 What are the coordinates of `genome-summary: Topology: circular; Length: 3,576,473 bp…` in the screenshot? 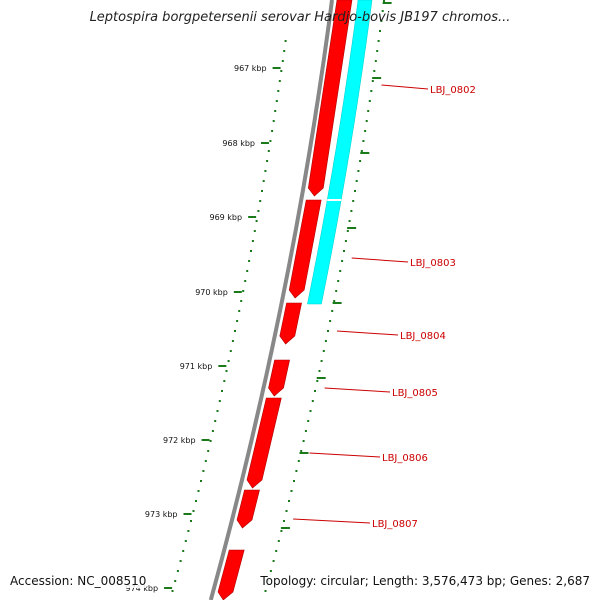 It's located at (425, 581).